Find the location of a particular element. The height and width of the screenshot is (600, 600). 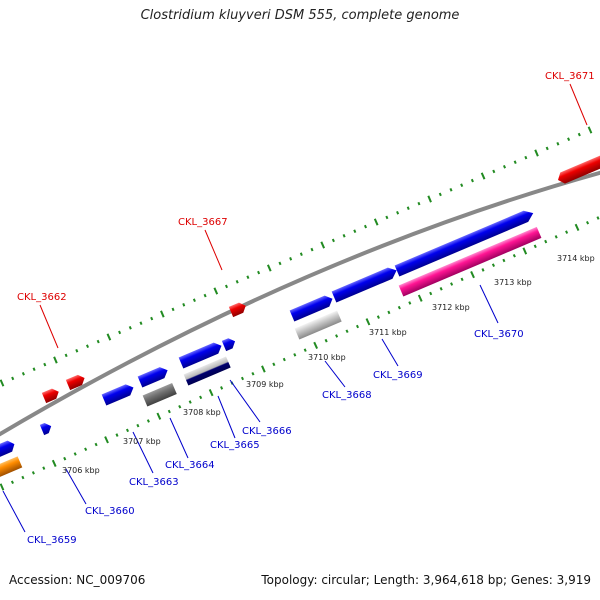

gene-ckl-3664-top is located at coordinates (153, 376).